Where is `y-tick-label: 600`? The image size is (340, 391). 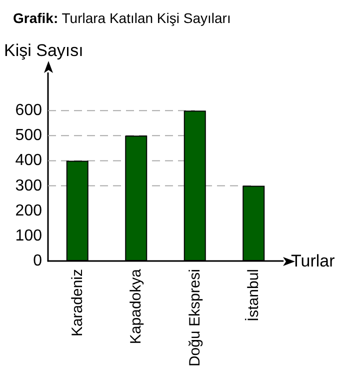 y-tick-label: 600 is located at coordinates (28, 111).